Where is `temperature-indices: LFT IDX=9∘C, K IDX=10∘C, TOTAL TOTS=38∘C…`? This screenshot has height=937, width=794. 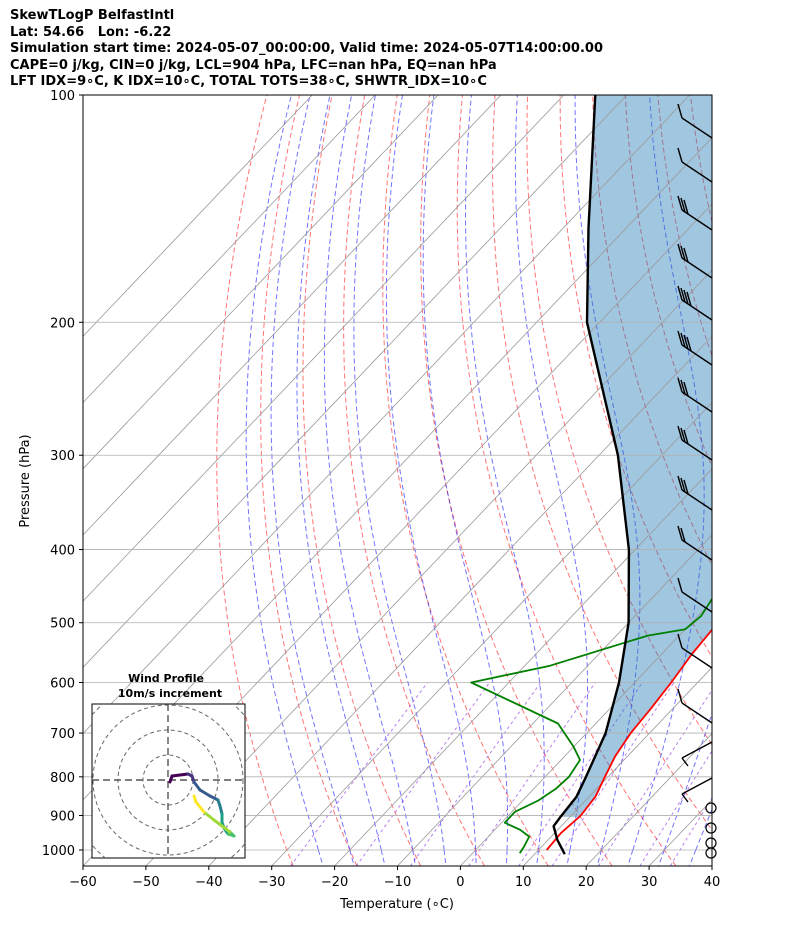 temperature-indices: LFT IDX=9∘C, K IDX=10∘C, TOTAL TOTS=38∘C… is located at coordinates (248, 81).